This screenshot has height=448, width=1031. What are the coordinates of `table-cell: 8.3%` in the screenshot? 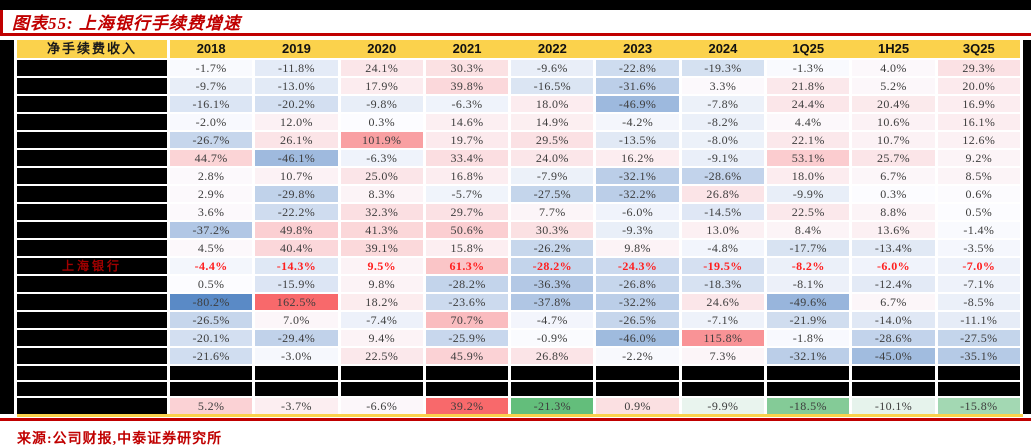 It's located at (381, 194).